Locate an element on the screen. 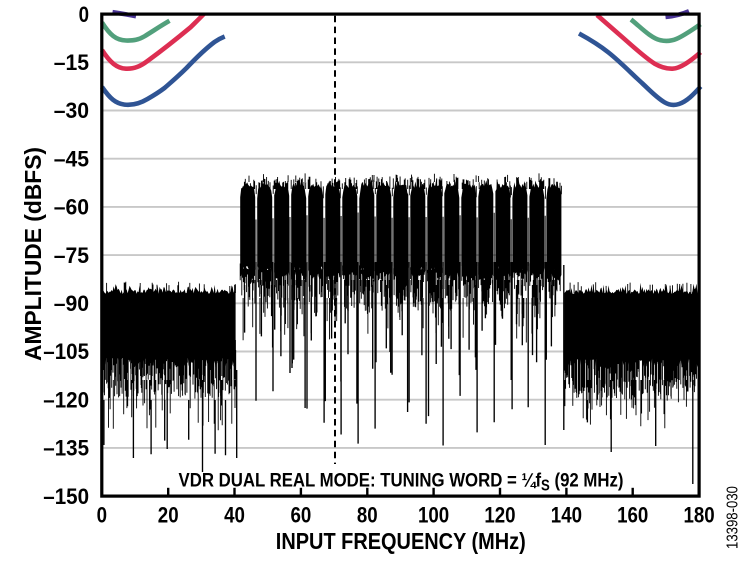  svg-text: 140 is located at coordinates (566, 515).